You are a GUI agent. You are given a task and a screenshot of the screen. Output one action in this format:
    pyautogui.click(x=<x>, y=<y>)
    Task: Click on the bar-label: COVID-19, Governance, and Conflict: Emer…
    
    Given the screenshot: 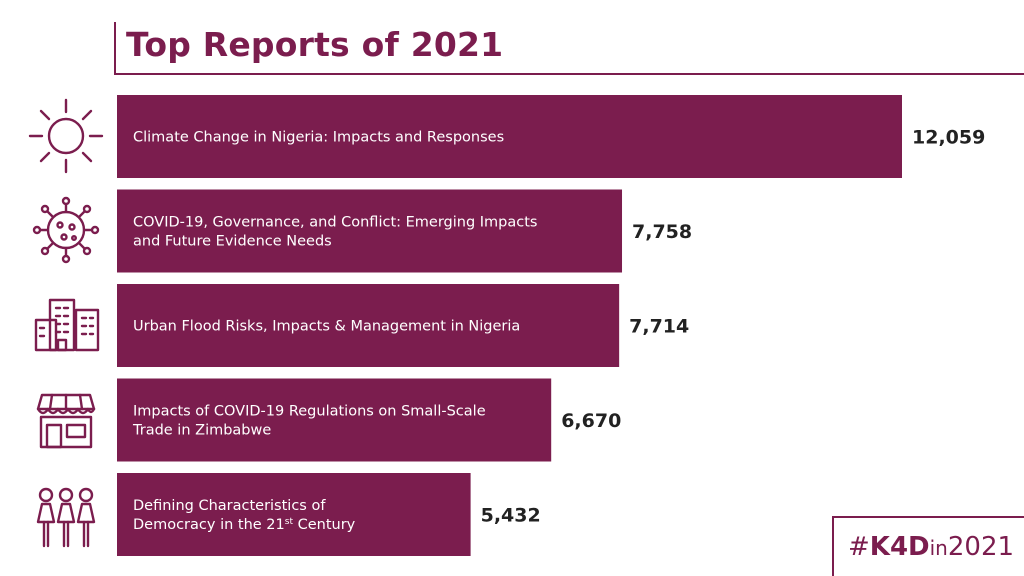 What is the action you would take?
    pyautogui.click(x=335, y=223)
    